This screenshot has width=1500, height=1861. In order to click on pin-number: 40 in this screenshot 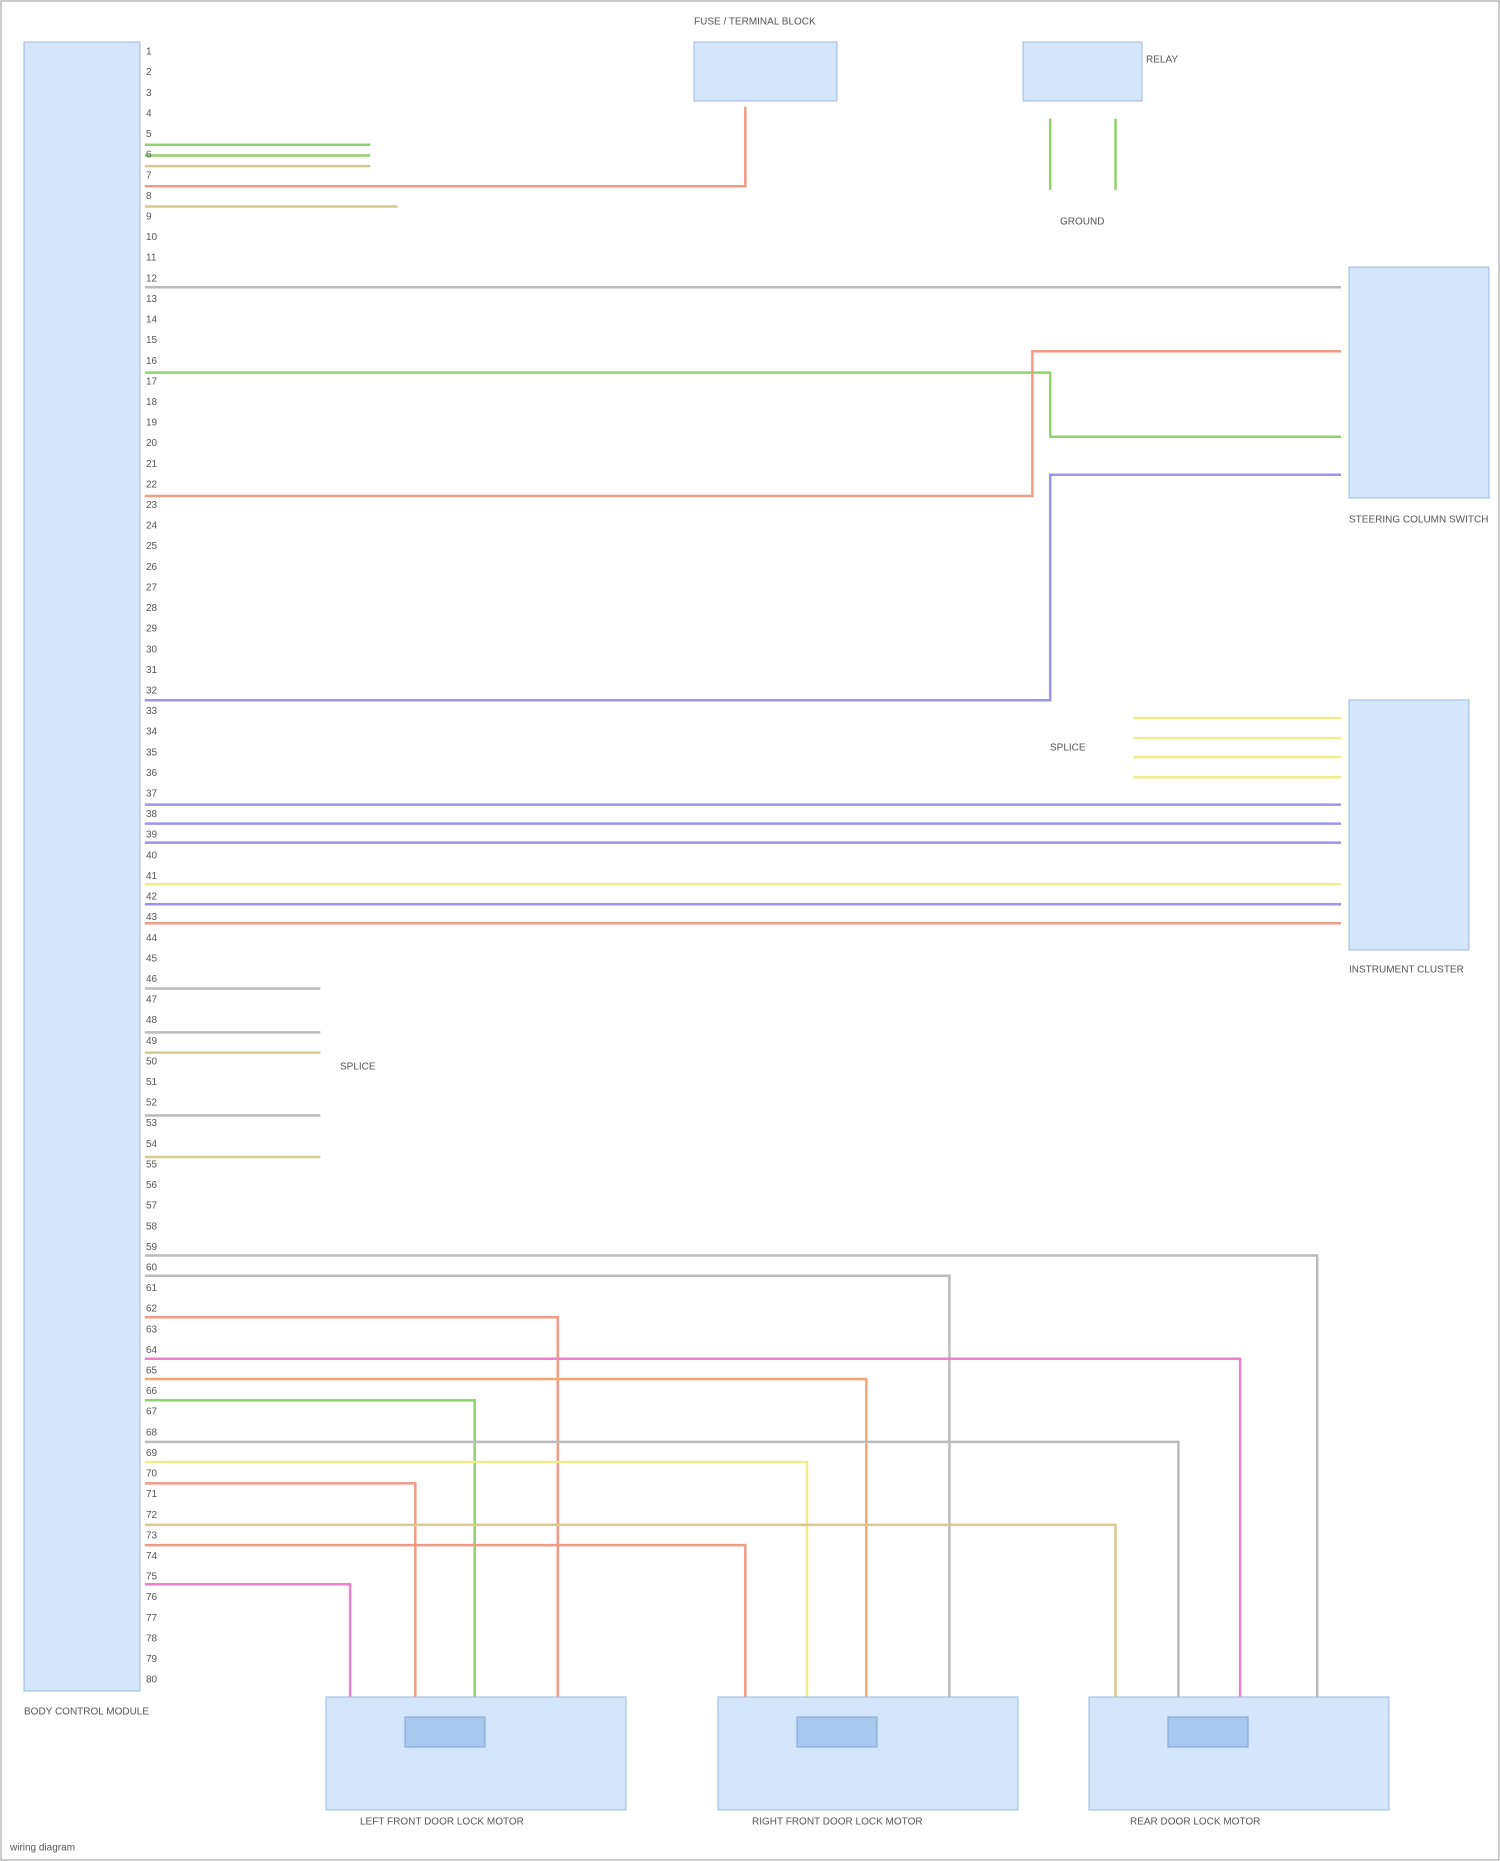, I will do `click(152, 855)`.